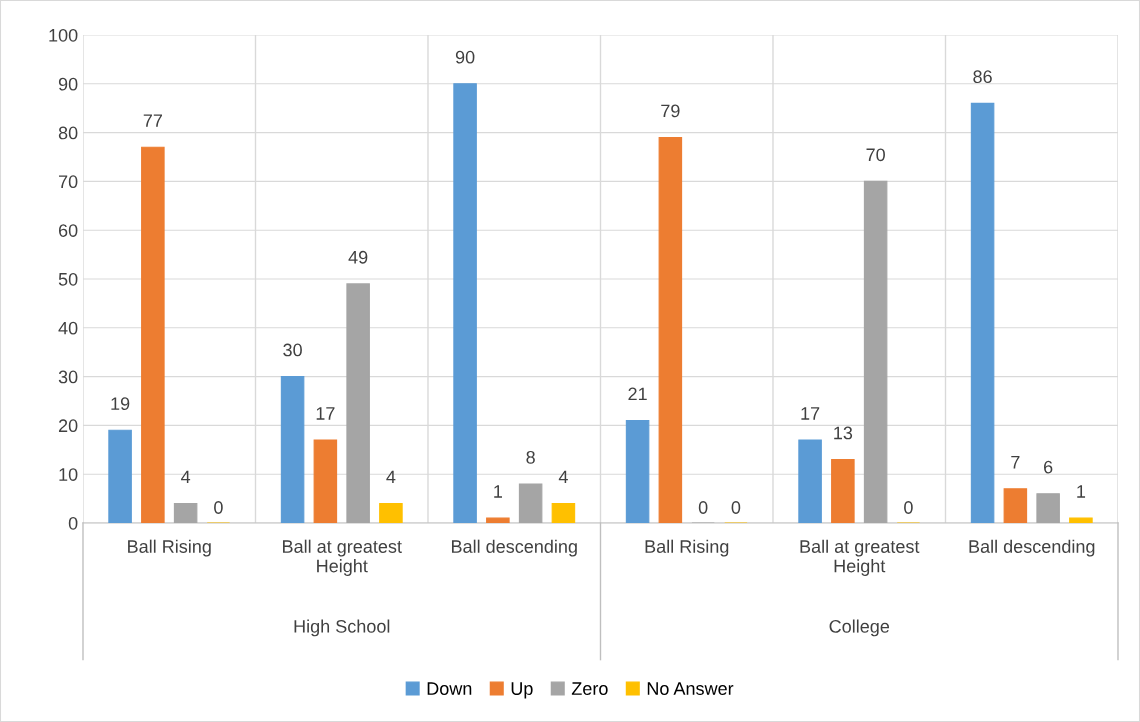 Image resolution: width=1140 pixels, height=722 pixels. What do you see at coordinates (68, 279) in the screenshot?
I see `y-tick-label: 50` at bounding box center [68, 279].